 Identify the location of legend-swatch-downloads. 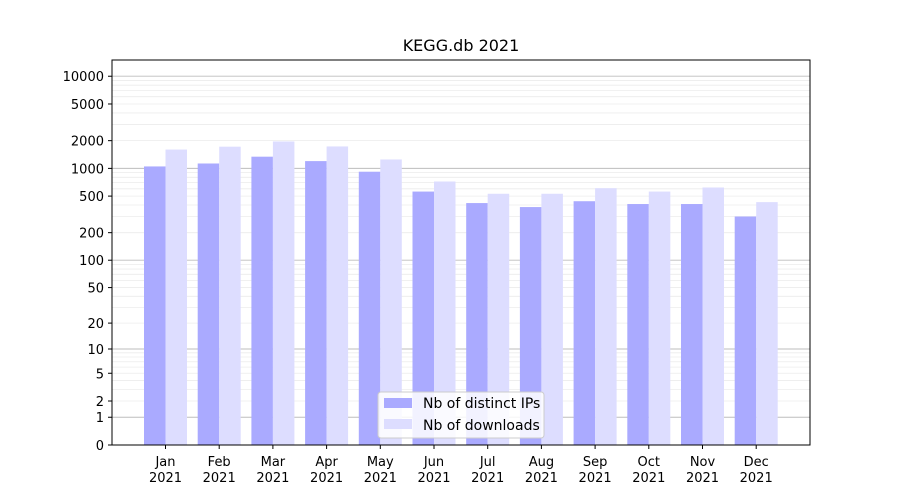
(398, 424).